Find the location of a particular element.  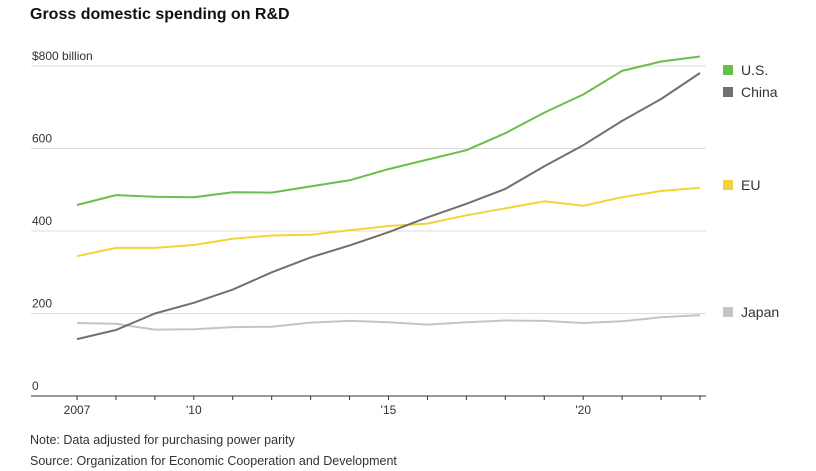

legend-swatch-eu is located at coordinates (728, 185).